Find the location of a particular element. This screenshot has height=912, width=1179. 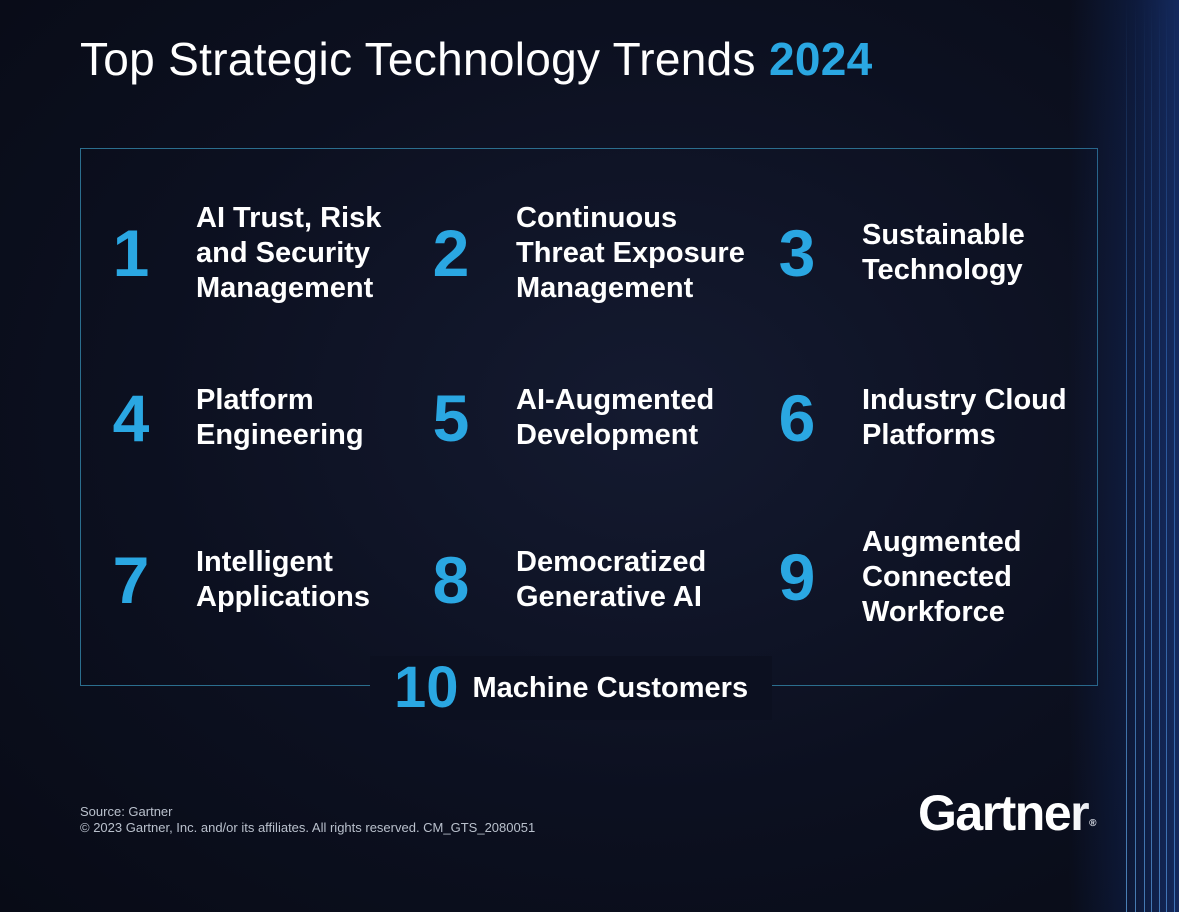

trend-number: 7 is located at coordinates (131, 580).